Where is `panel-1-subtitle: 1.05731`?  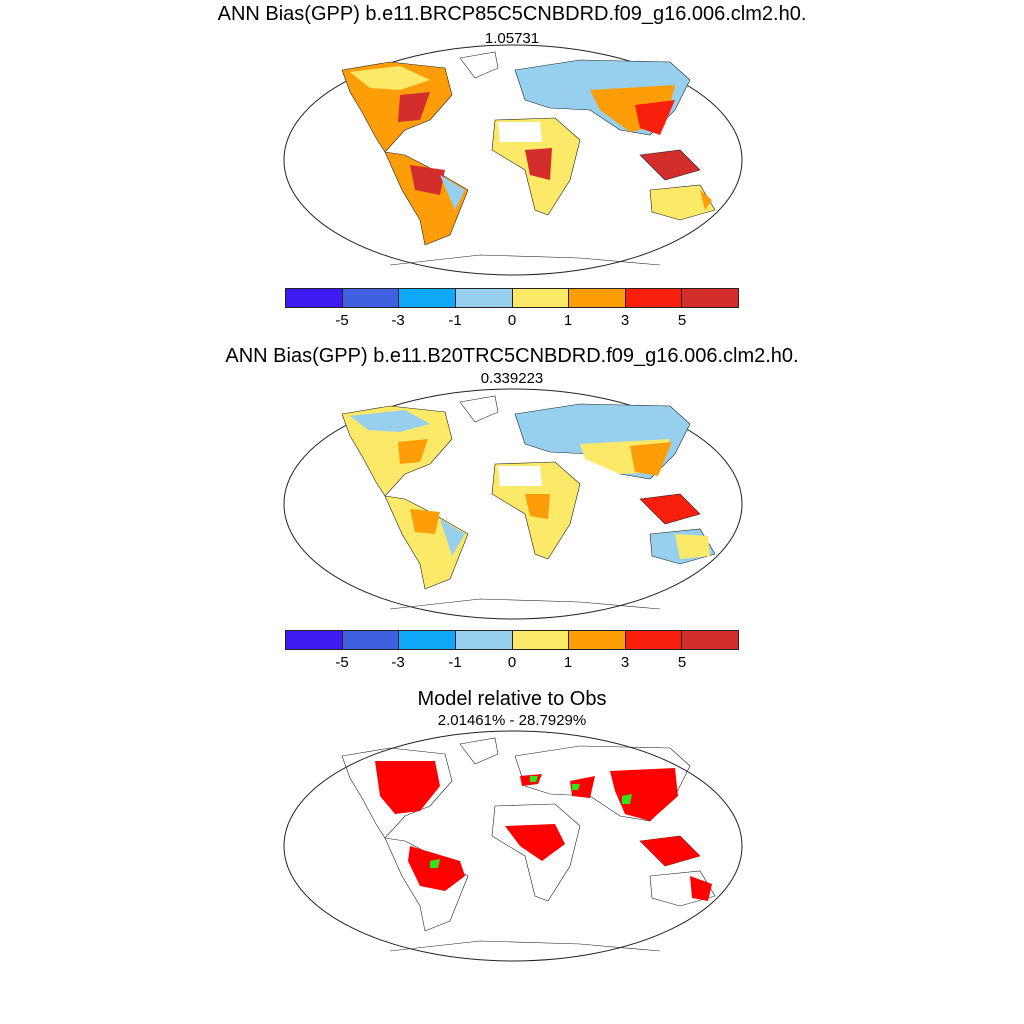
panel-1-subtitle: 1.05731 is located at coordinates (512, 38).